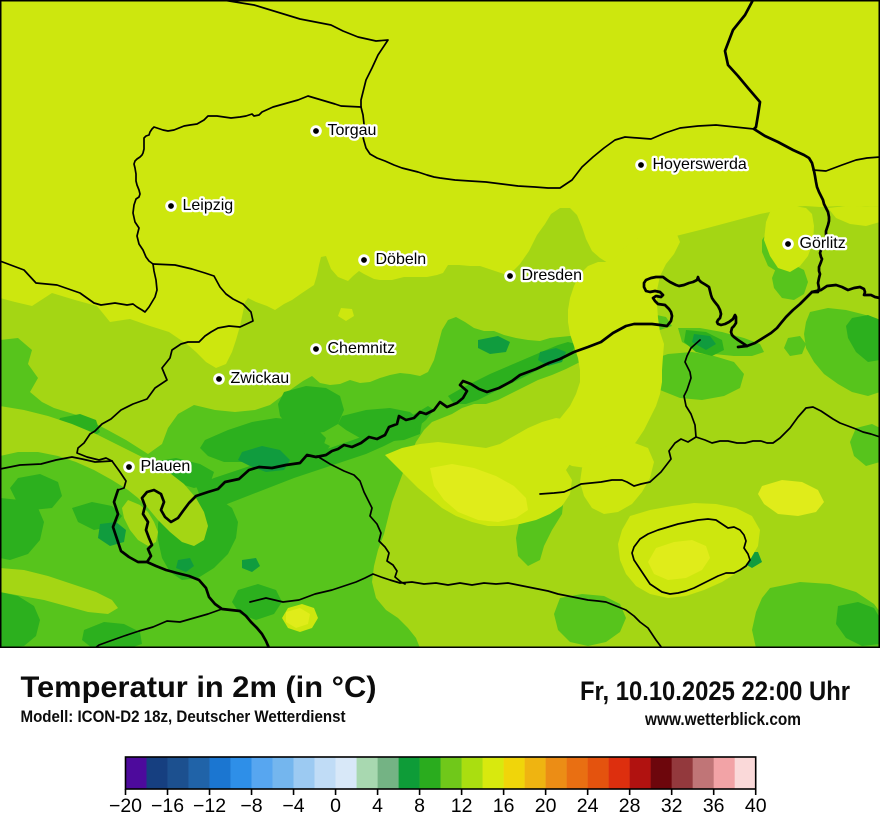  Describe the element at coordinates (293, 806) in the screenshot. I see `svg-text: −4` at that location.